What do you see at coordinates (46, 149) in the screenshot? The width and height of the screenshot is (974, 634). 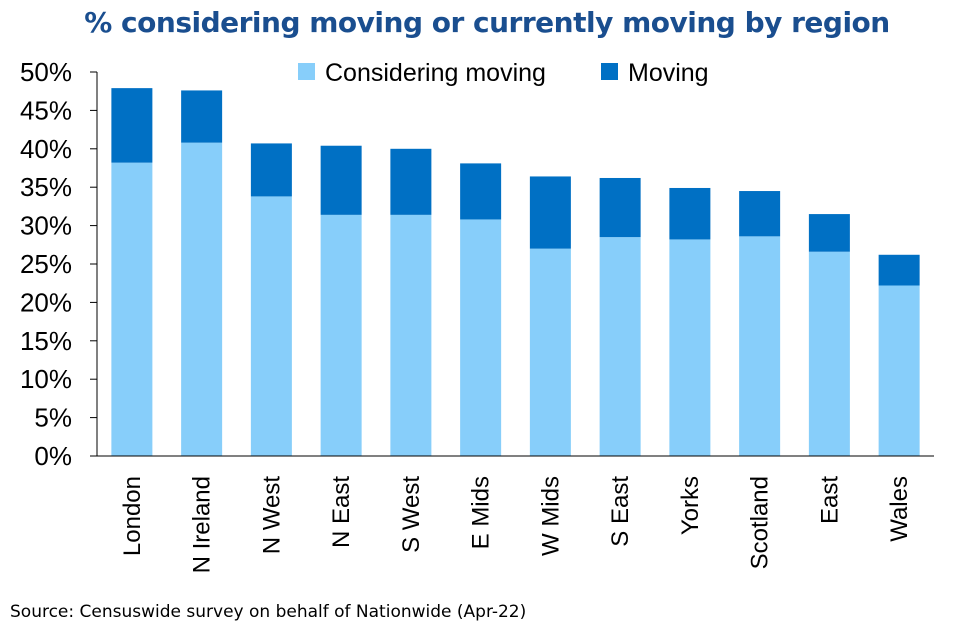 I see `y-tick-label: 40%` at bounding box center [46, 149].